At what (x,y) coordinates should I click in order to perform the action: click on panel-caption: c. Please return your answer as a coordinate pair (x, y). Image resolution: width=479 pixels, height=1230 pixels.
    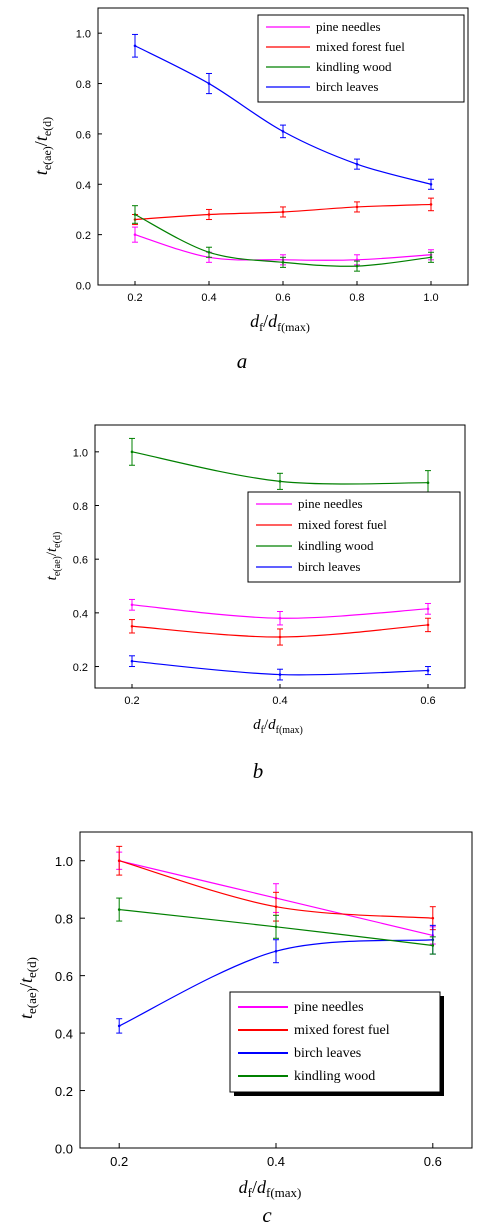
    Looking at the image, I should click on (267, 1215).